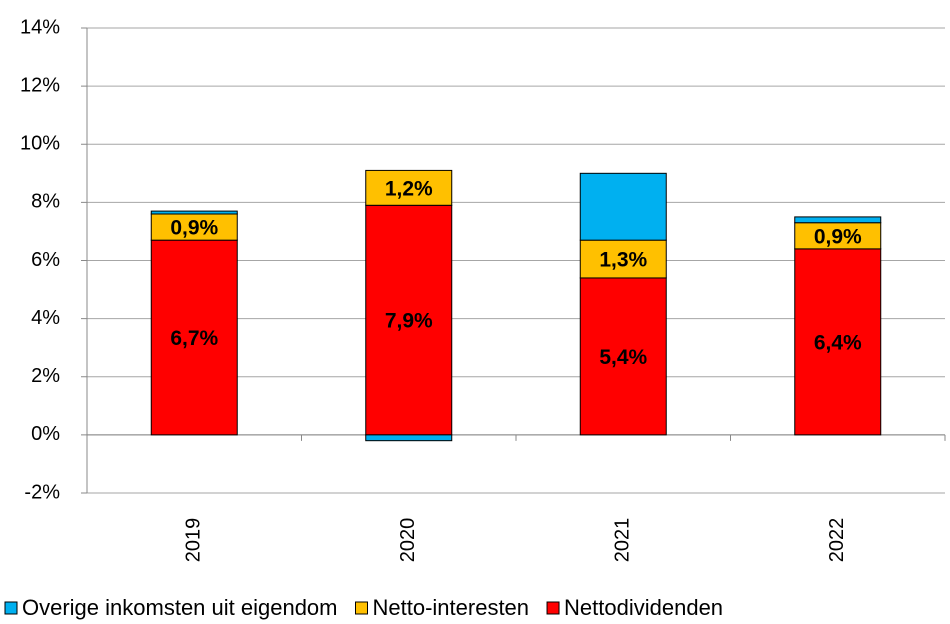 The image size is (950, 624). Describe the element at coordinates (40, 144) in the screenshot. I see `y-tick-label: 10%` at that location.